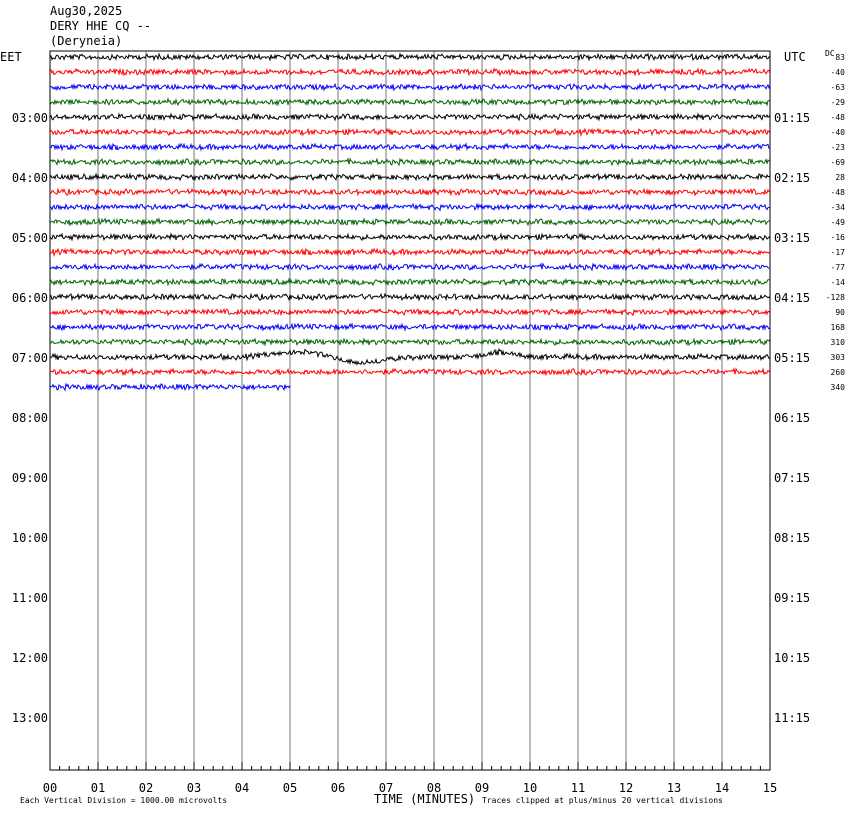 The height and width of the screenshot is (814, 850). Describe the element at coordinates (837, 72) in the screenshot. I see `dc-offset-1: -40` at that location.